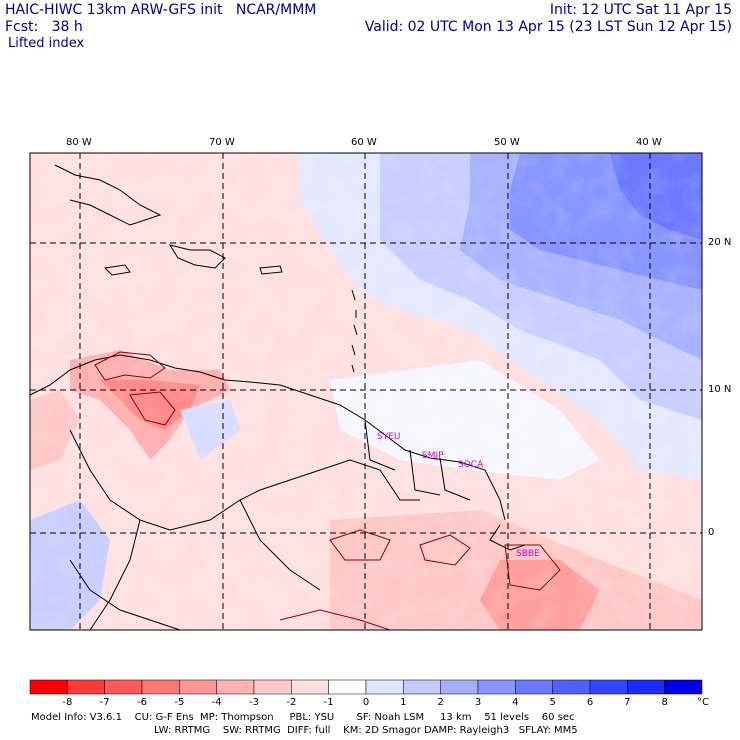 The width and height of the screenshot is (740, 740). Describe the element at coordinates (515, 702) in the screenshot. I see `colorbar-tick-label: 4` at that location.